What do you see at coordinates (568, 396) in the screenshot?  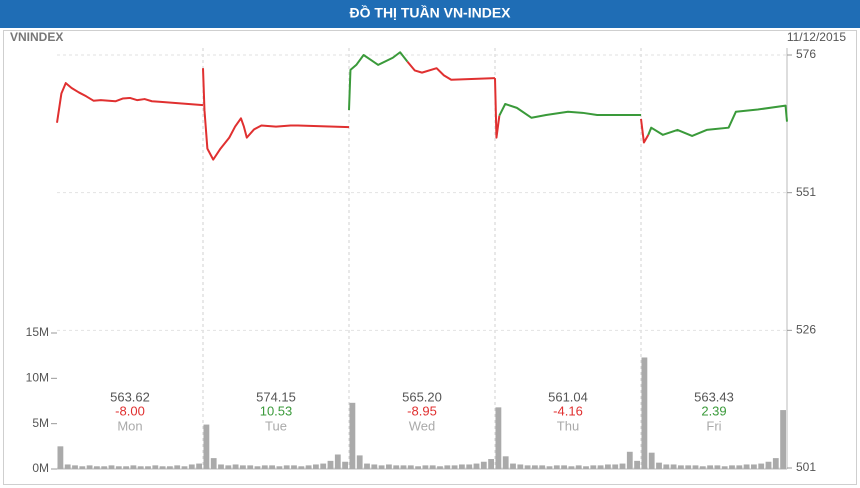 I see `day-close: 561.04` at bounding box center [568, 396].